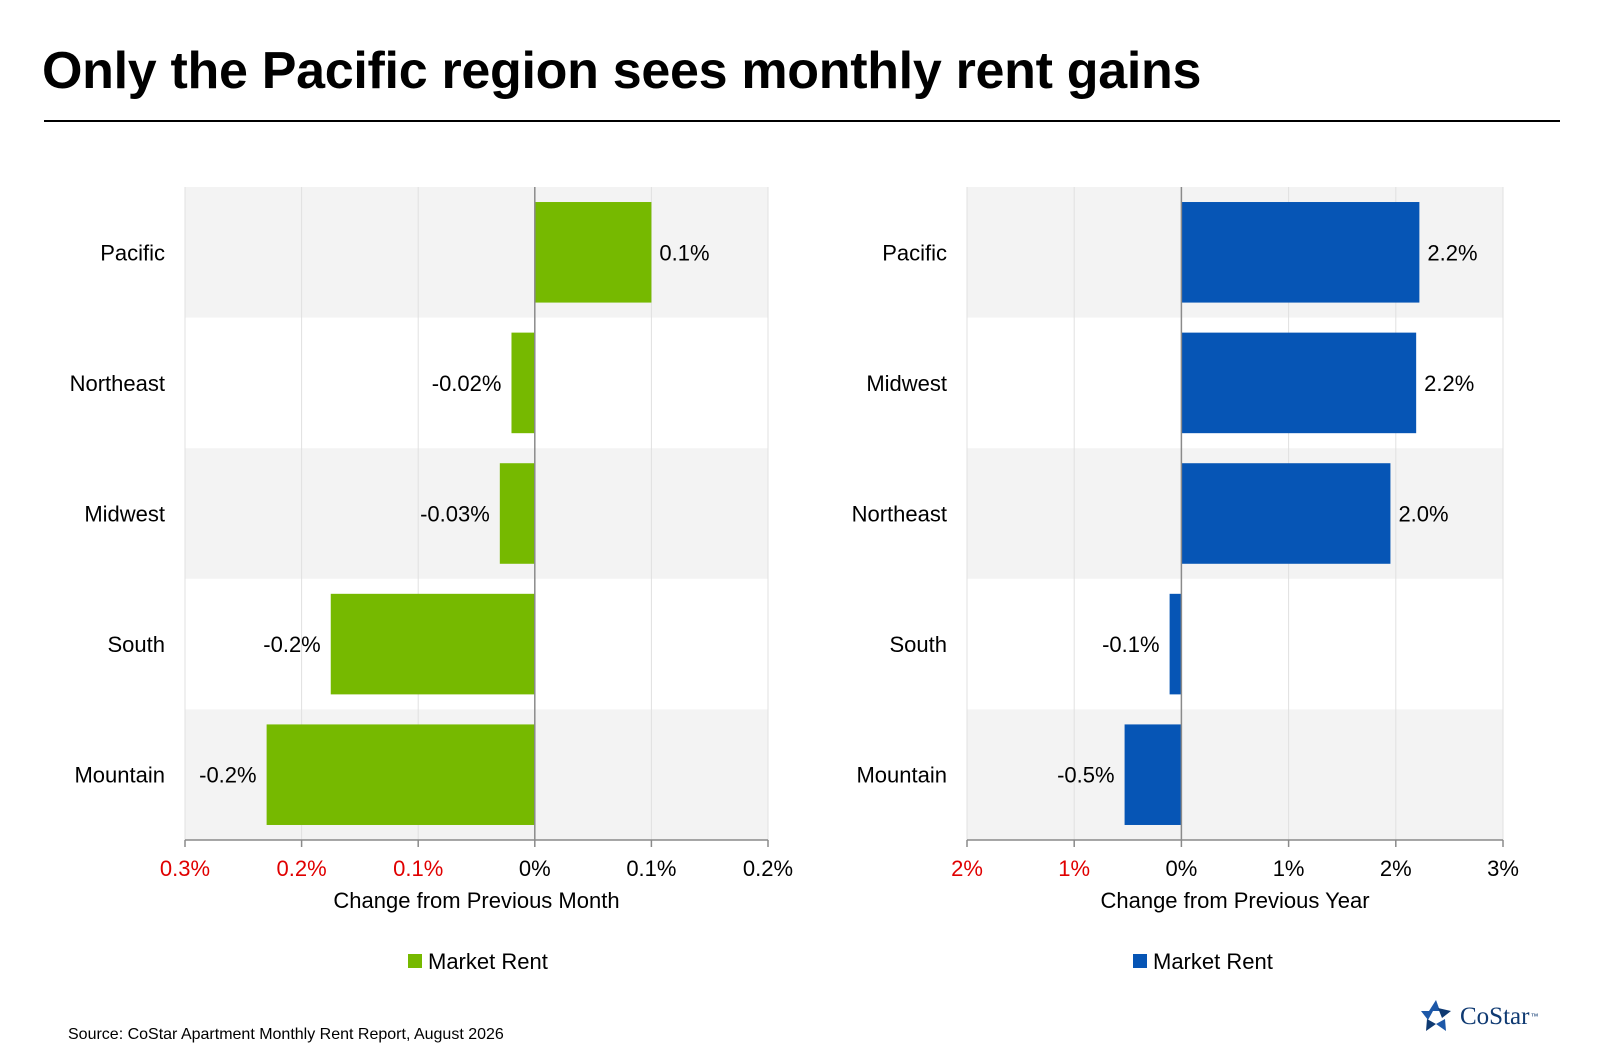  Describe the element at coordinates (1495, 1016) in the screenshot. I see `logo-text: CoStar` at that location.